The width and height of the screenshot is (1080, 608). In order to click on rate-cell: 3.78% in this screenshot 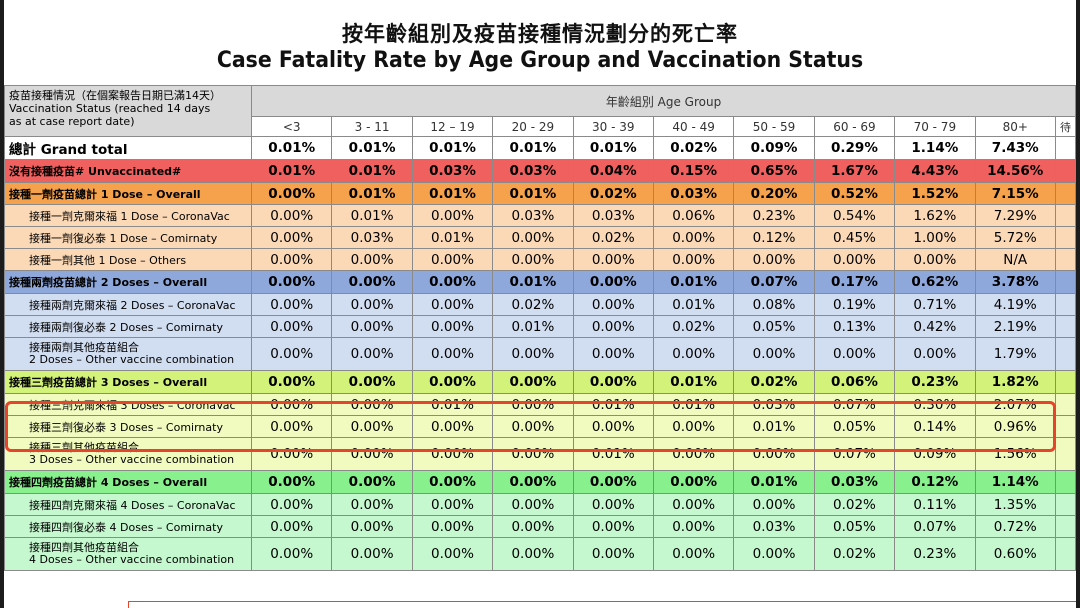, I will do `click(1015, 282)`.